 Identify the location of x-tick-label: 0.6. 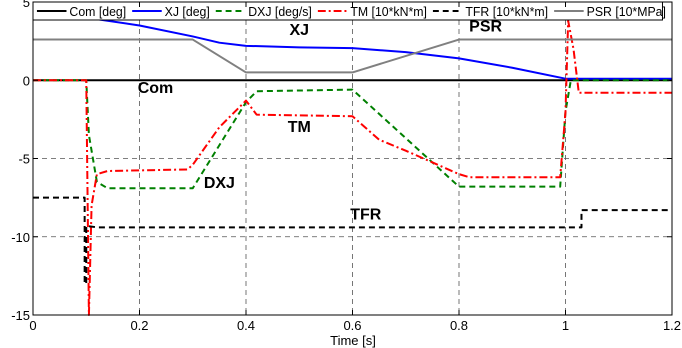
(352, 325).